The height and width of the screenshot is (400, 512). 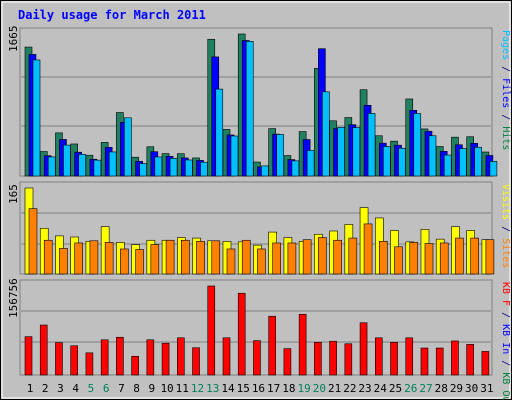 What do you see at coordinates (13, 298) in the screenshot?
I see `kbytes-ymax-label: 156756` at bounding box center [13, 298].